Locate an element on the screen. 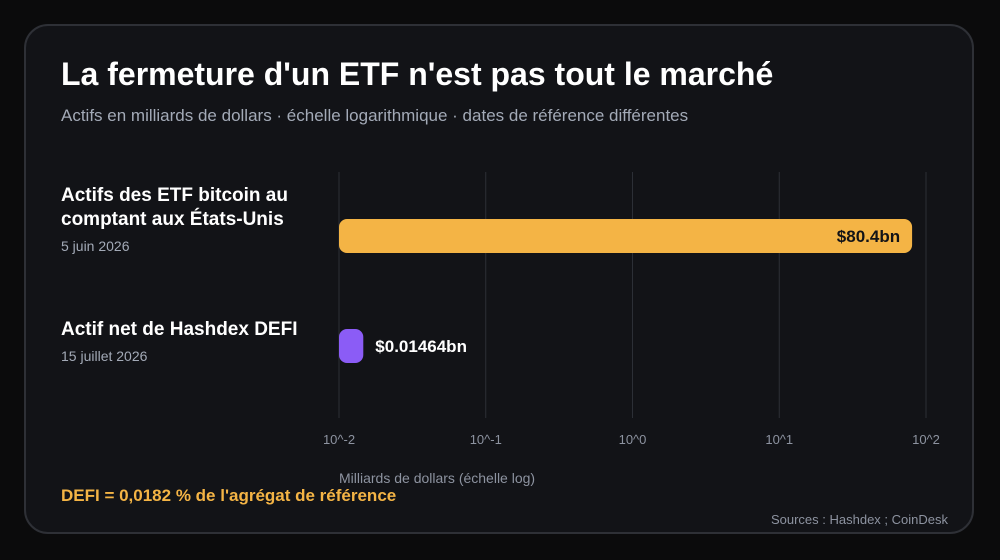  x-tick-label-2: 10^0 is located at coordinates (633, 439).